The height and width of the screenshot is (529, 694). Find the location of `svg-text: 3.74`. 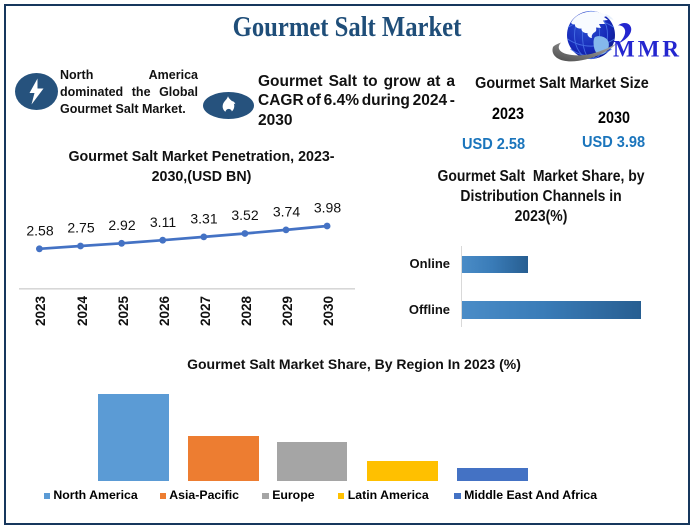

svg-text: 3.74 is located at coordinates (286, 212).